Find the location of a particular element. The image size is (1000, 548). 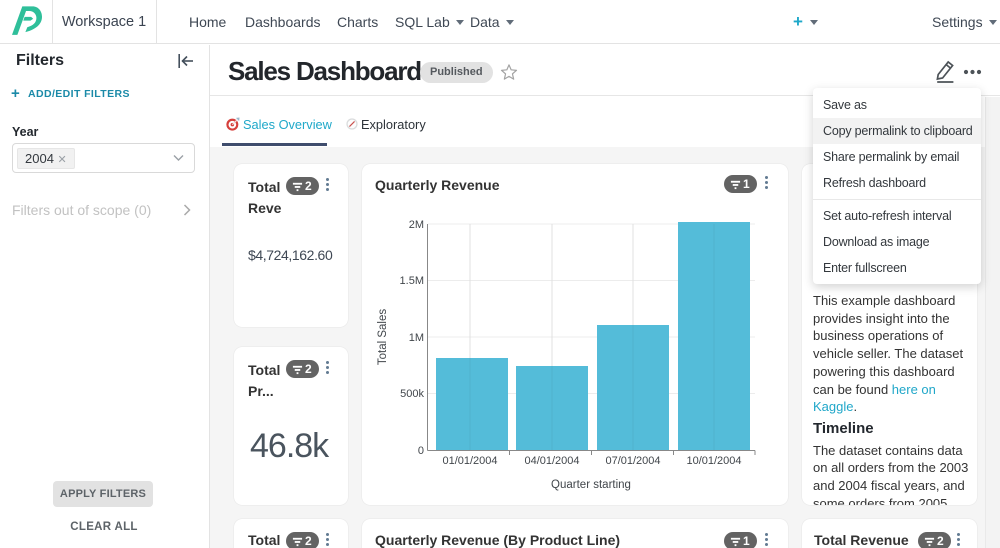

svg-text: 0 is located at coordinates (421, 451).